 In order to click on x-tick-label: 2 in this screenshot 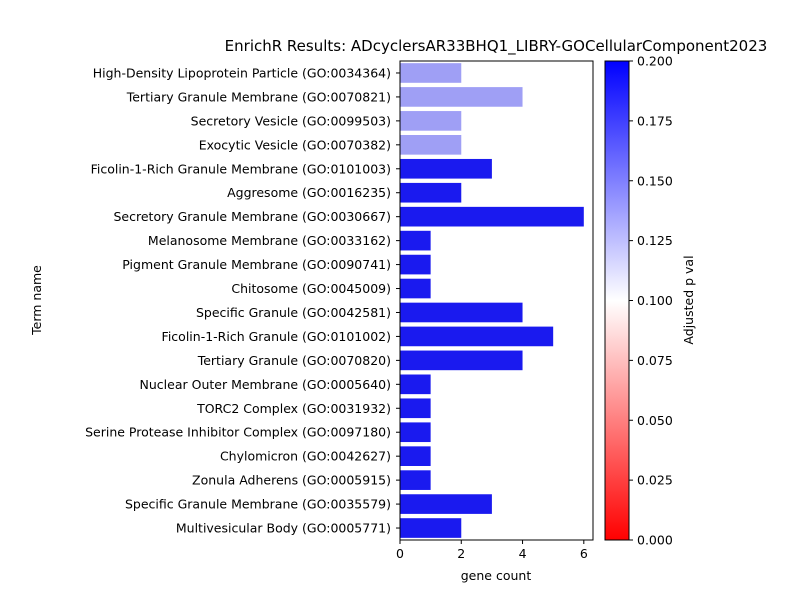, I will do `click(461, 553)`.